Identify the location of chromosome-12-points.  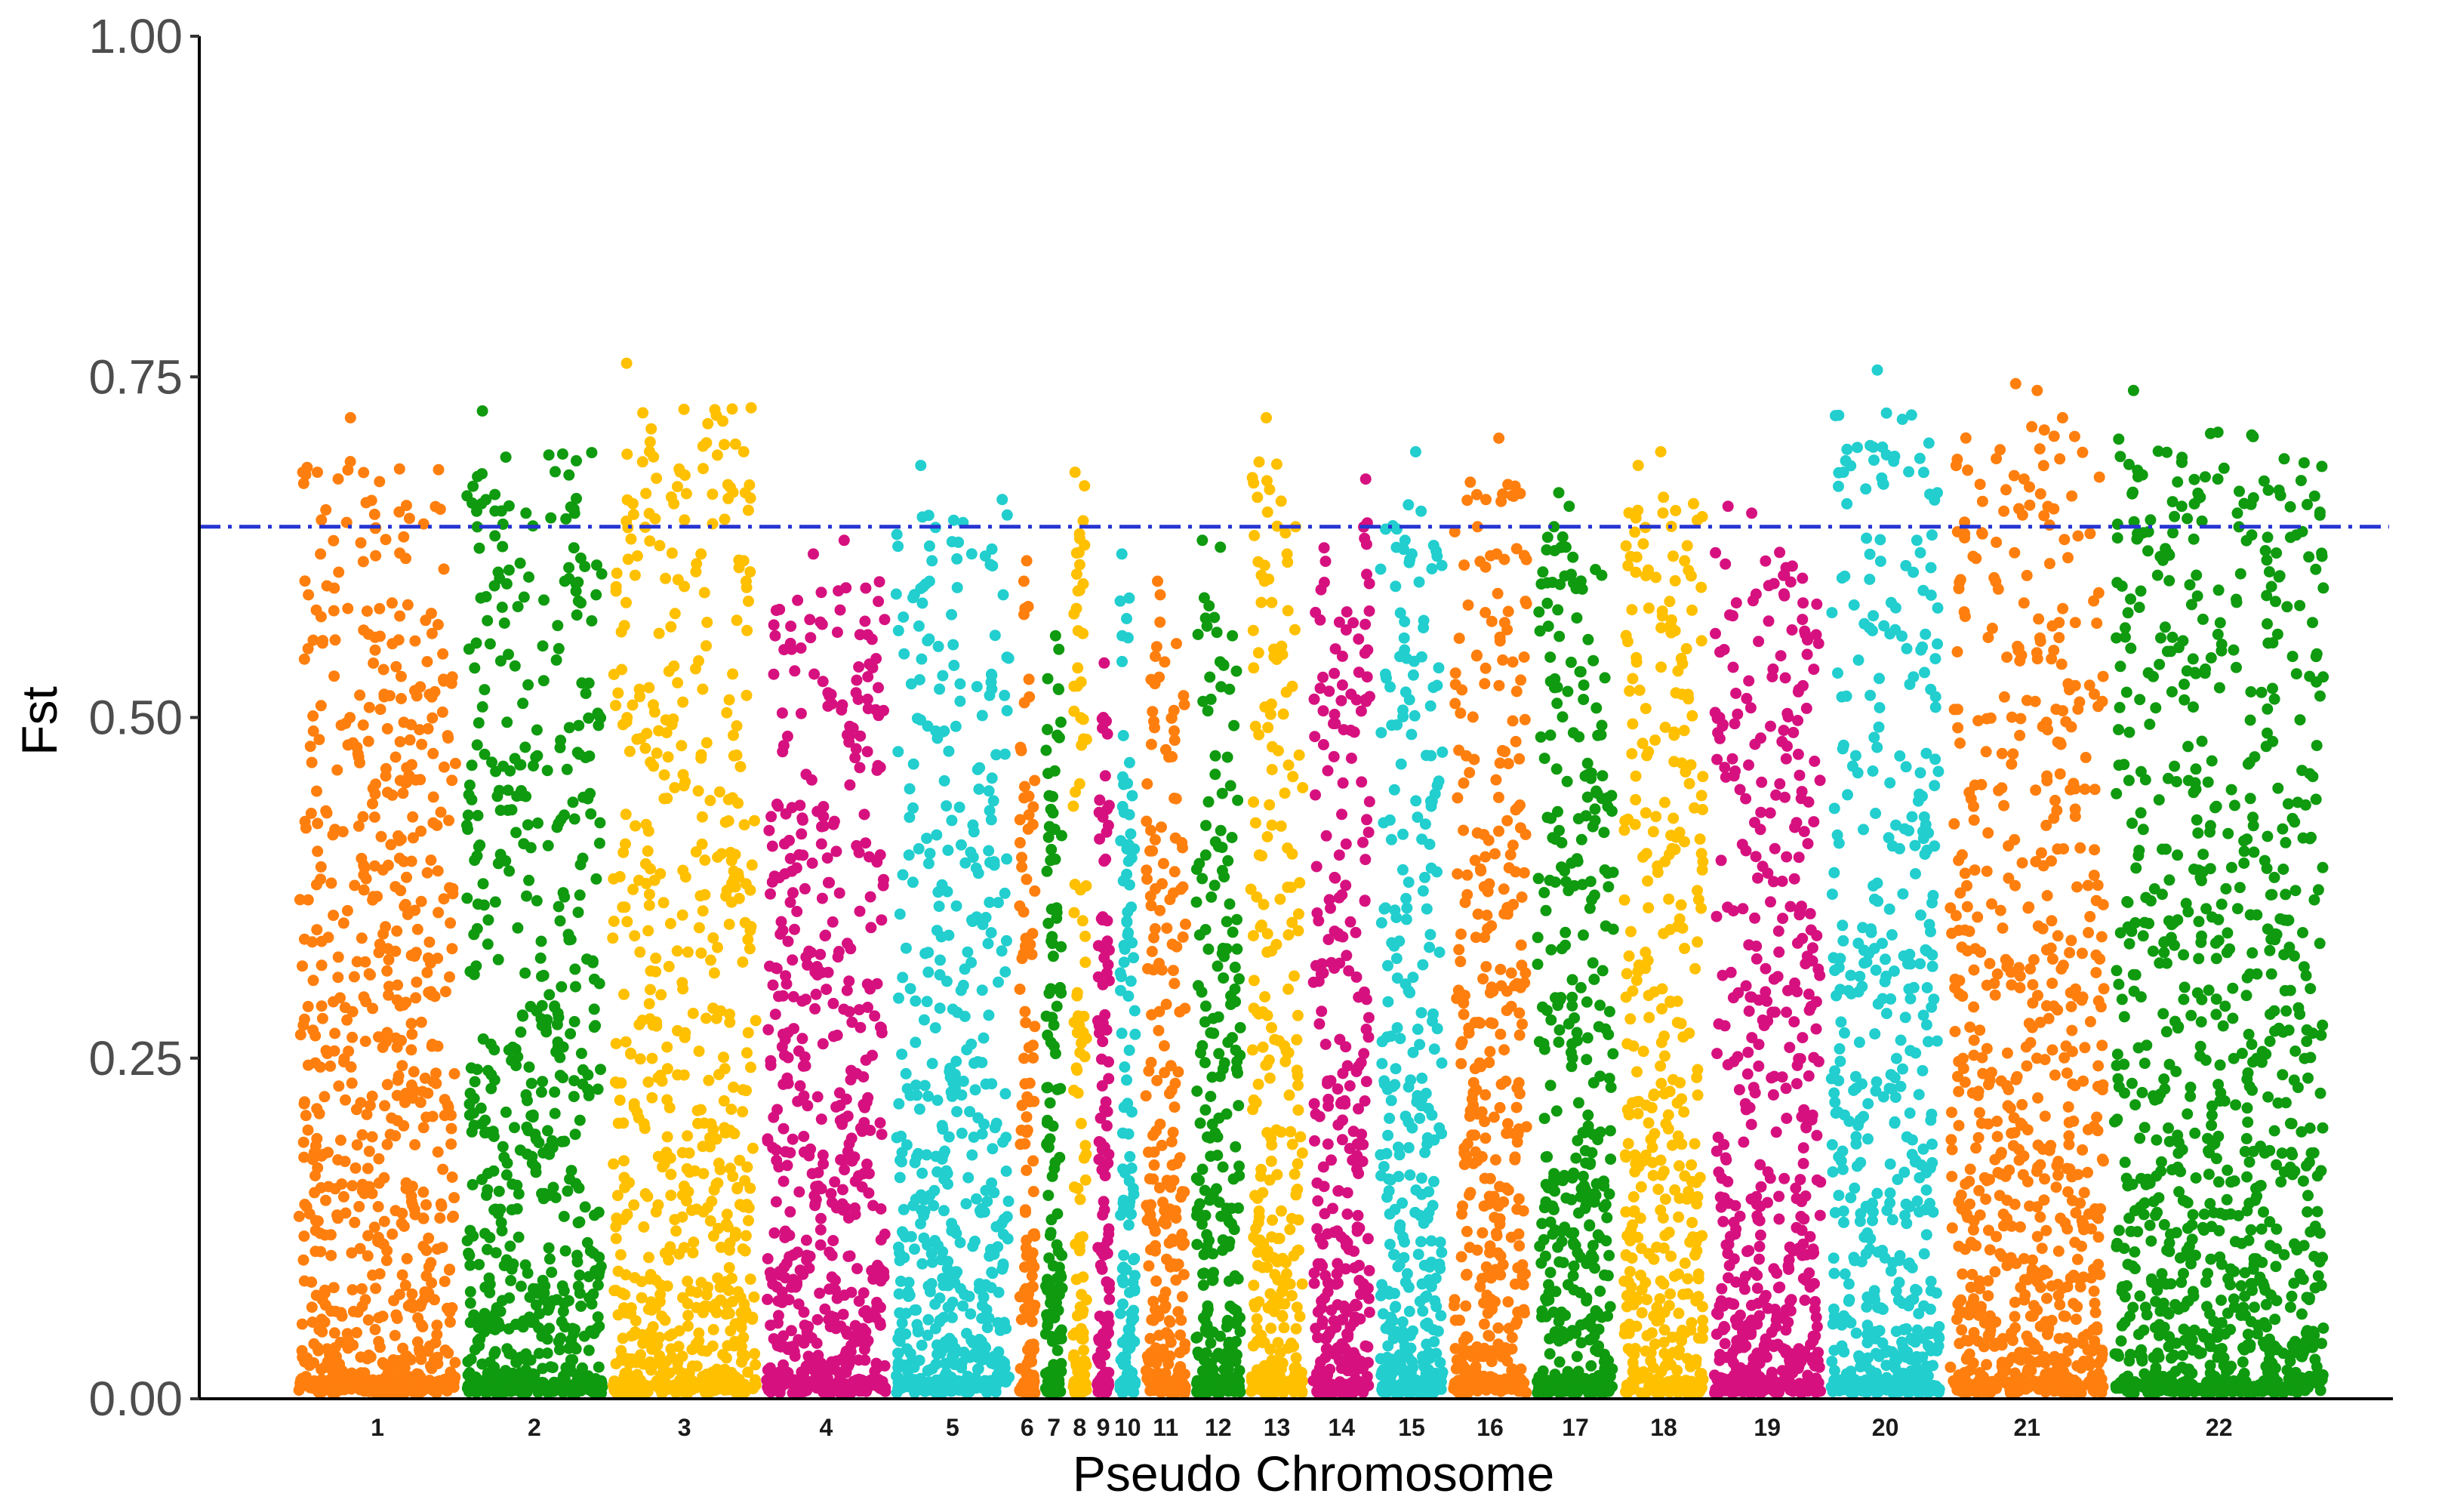
(1218, 967).